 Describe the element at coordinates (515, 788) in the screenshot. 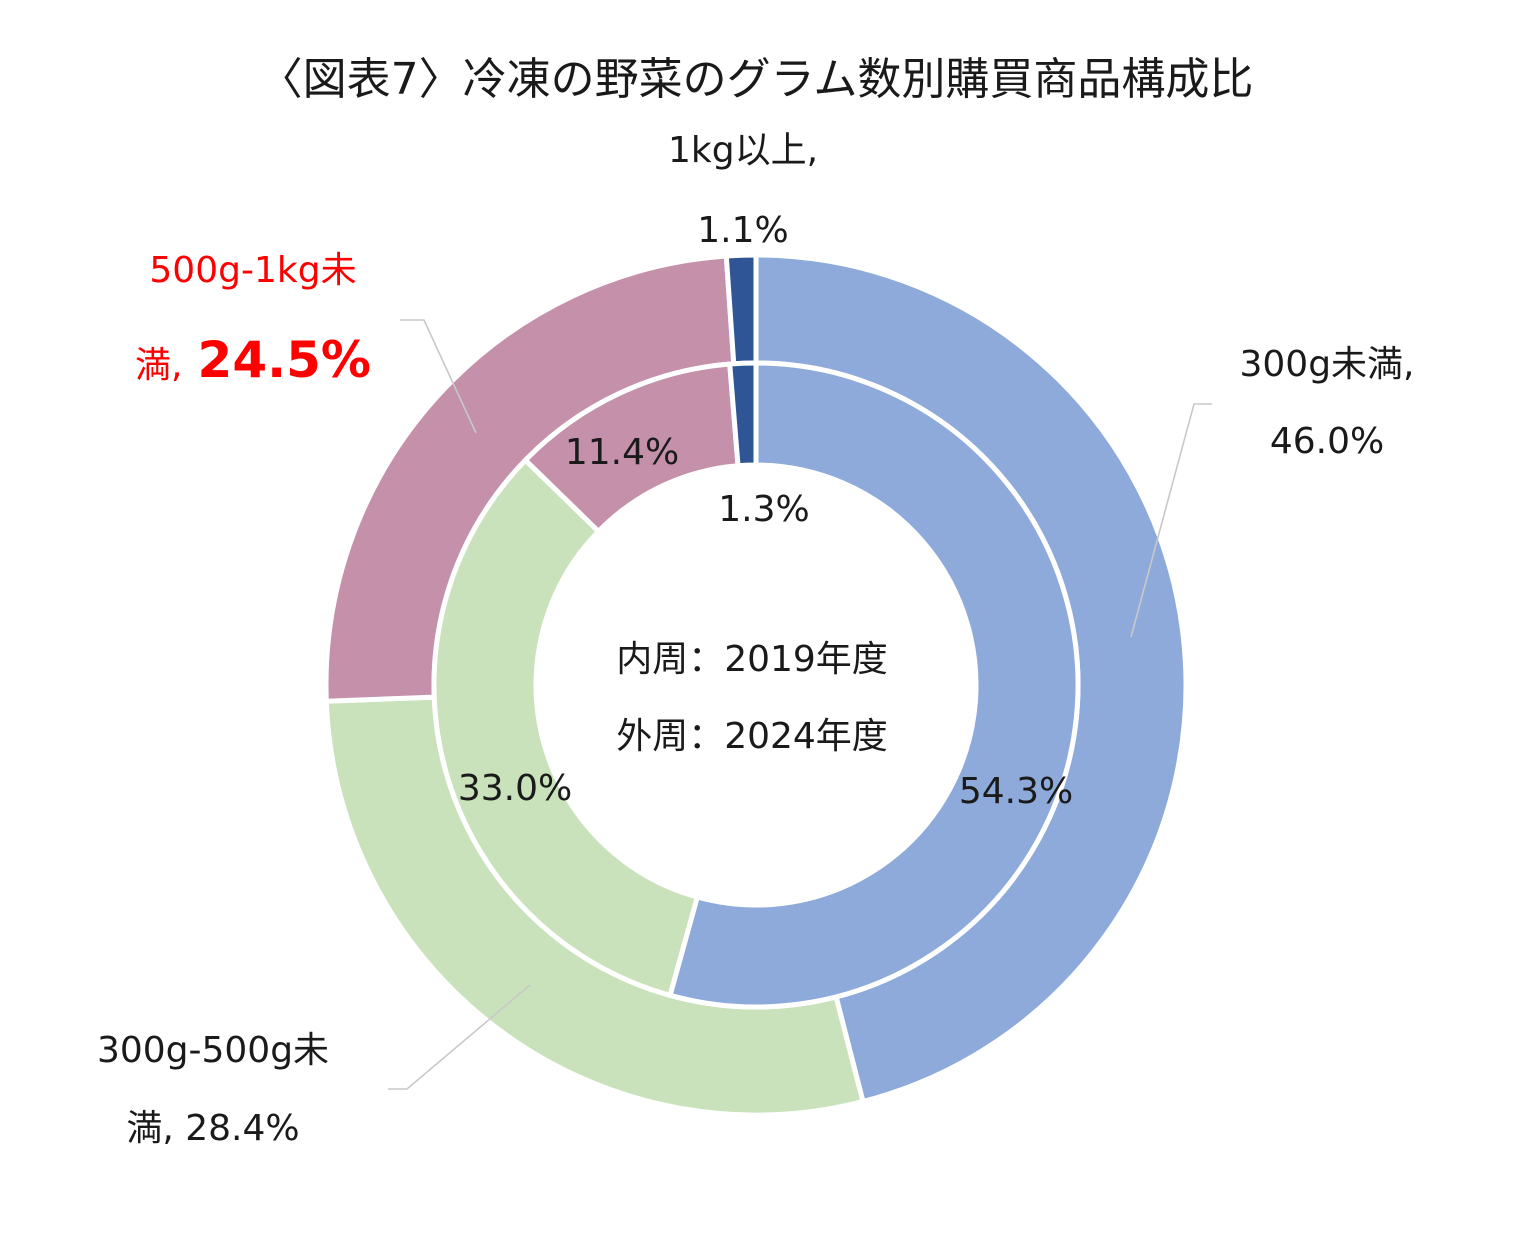

I see `inner-label-300-500g: 33.0%` at that location.